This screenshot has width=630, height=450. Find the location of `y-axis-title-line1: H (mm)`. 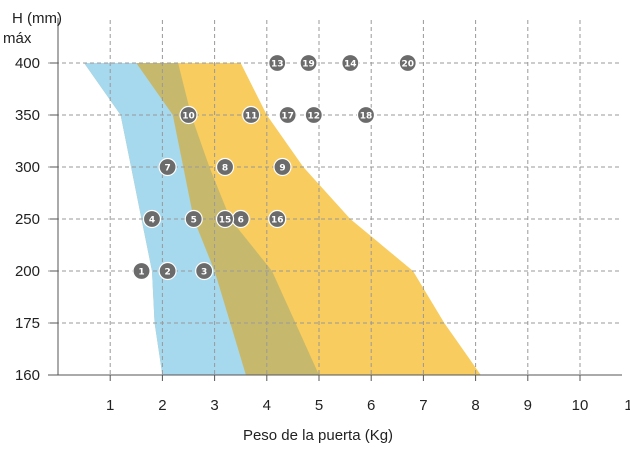

y-axis-title-line1: H (mm) is located at coordinates (37, 18).